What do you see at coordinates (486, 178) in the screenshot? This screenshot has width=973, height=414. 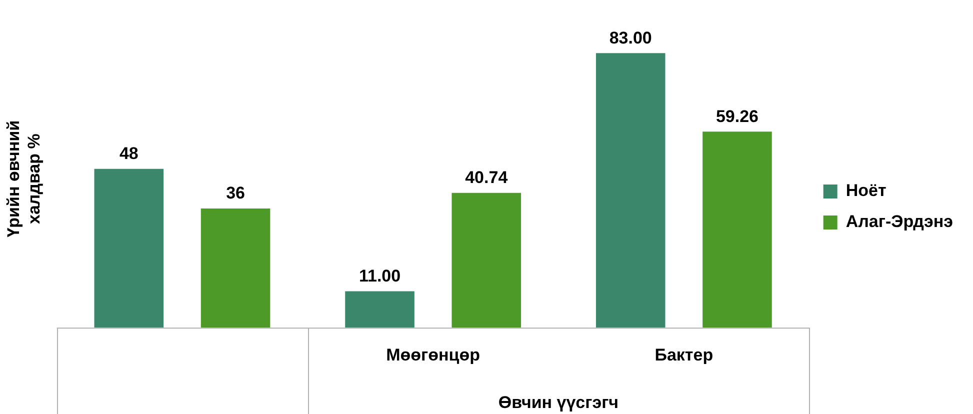 I see `data-label: 40.74` at bounding box center [486, 178].